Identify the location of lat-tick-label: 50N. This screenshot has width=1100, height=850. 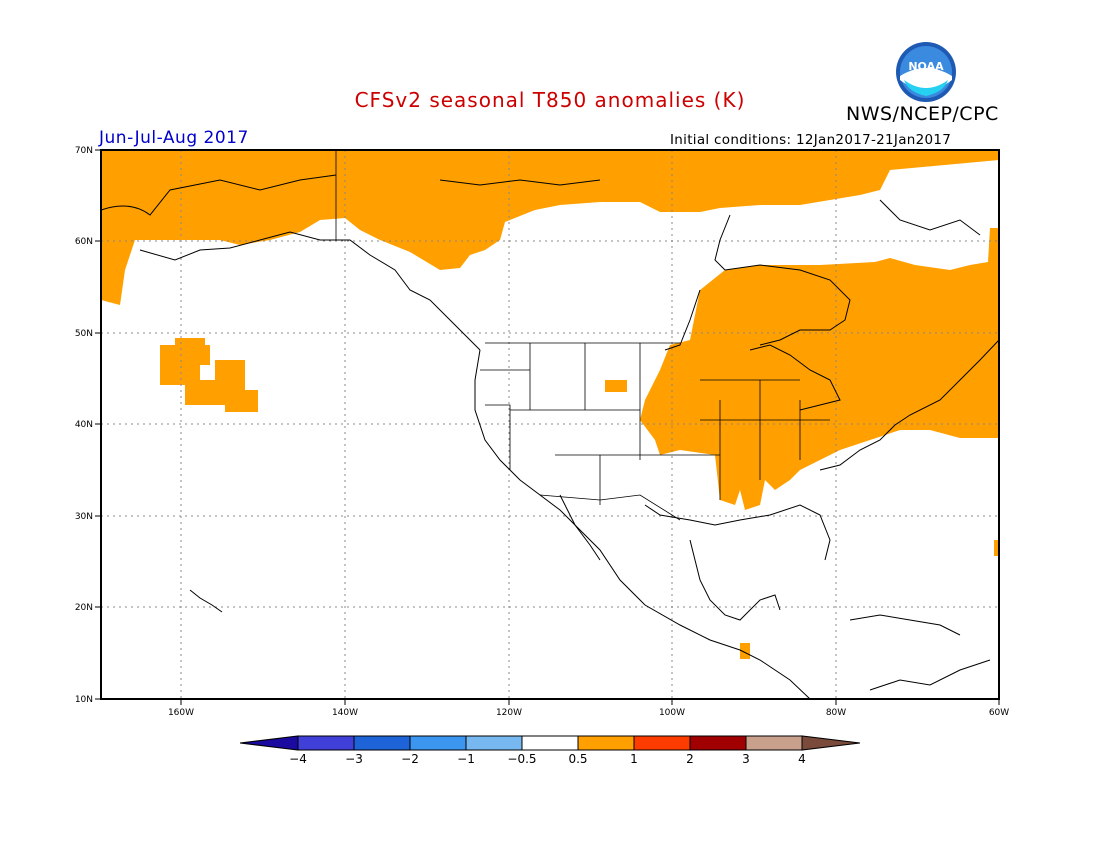
(84, 334).